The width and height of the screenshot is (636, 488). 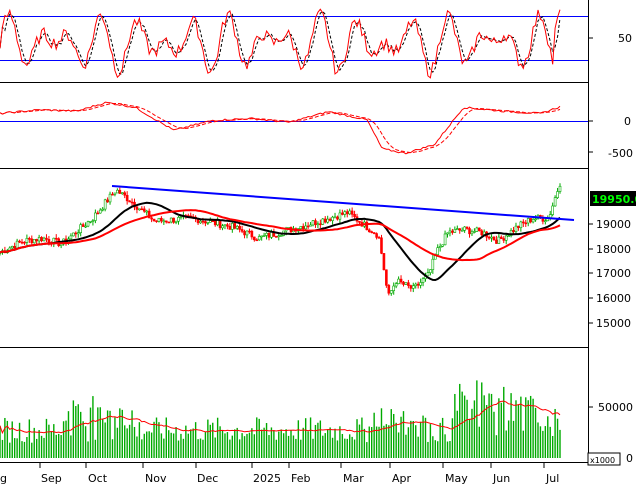 I want to click on volume-tick-0: 0, so click(x=629, y=458).